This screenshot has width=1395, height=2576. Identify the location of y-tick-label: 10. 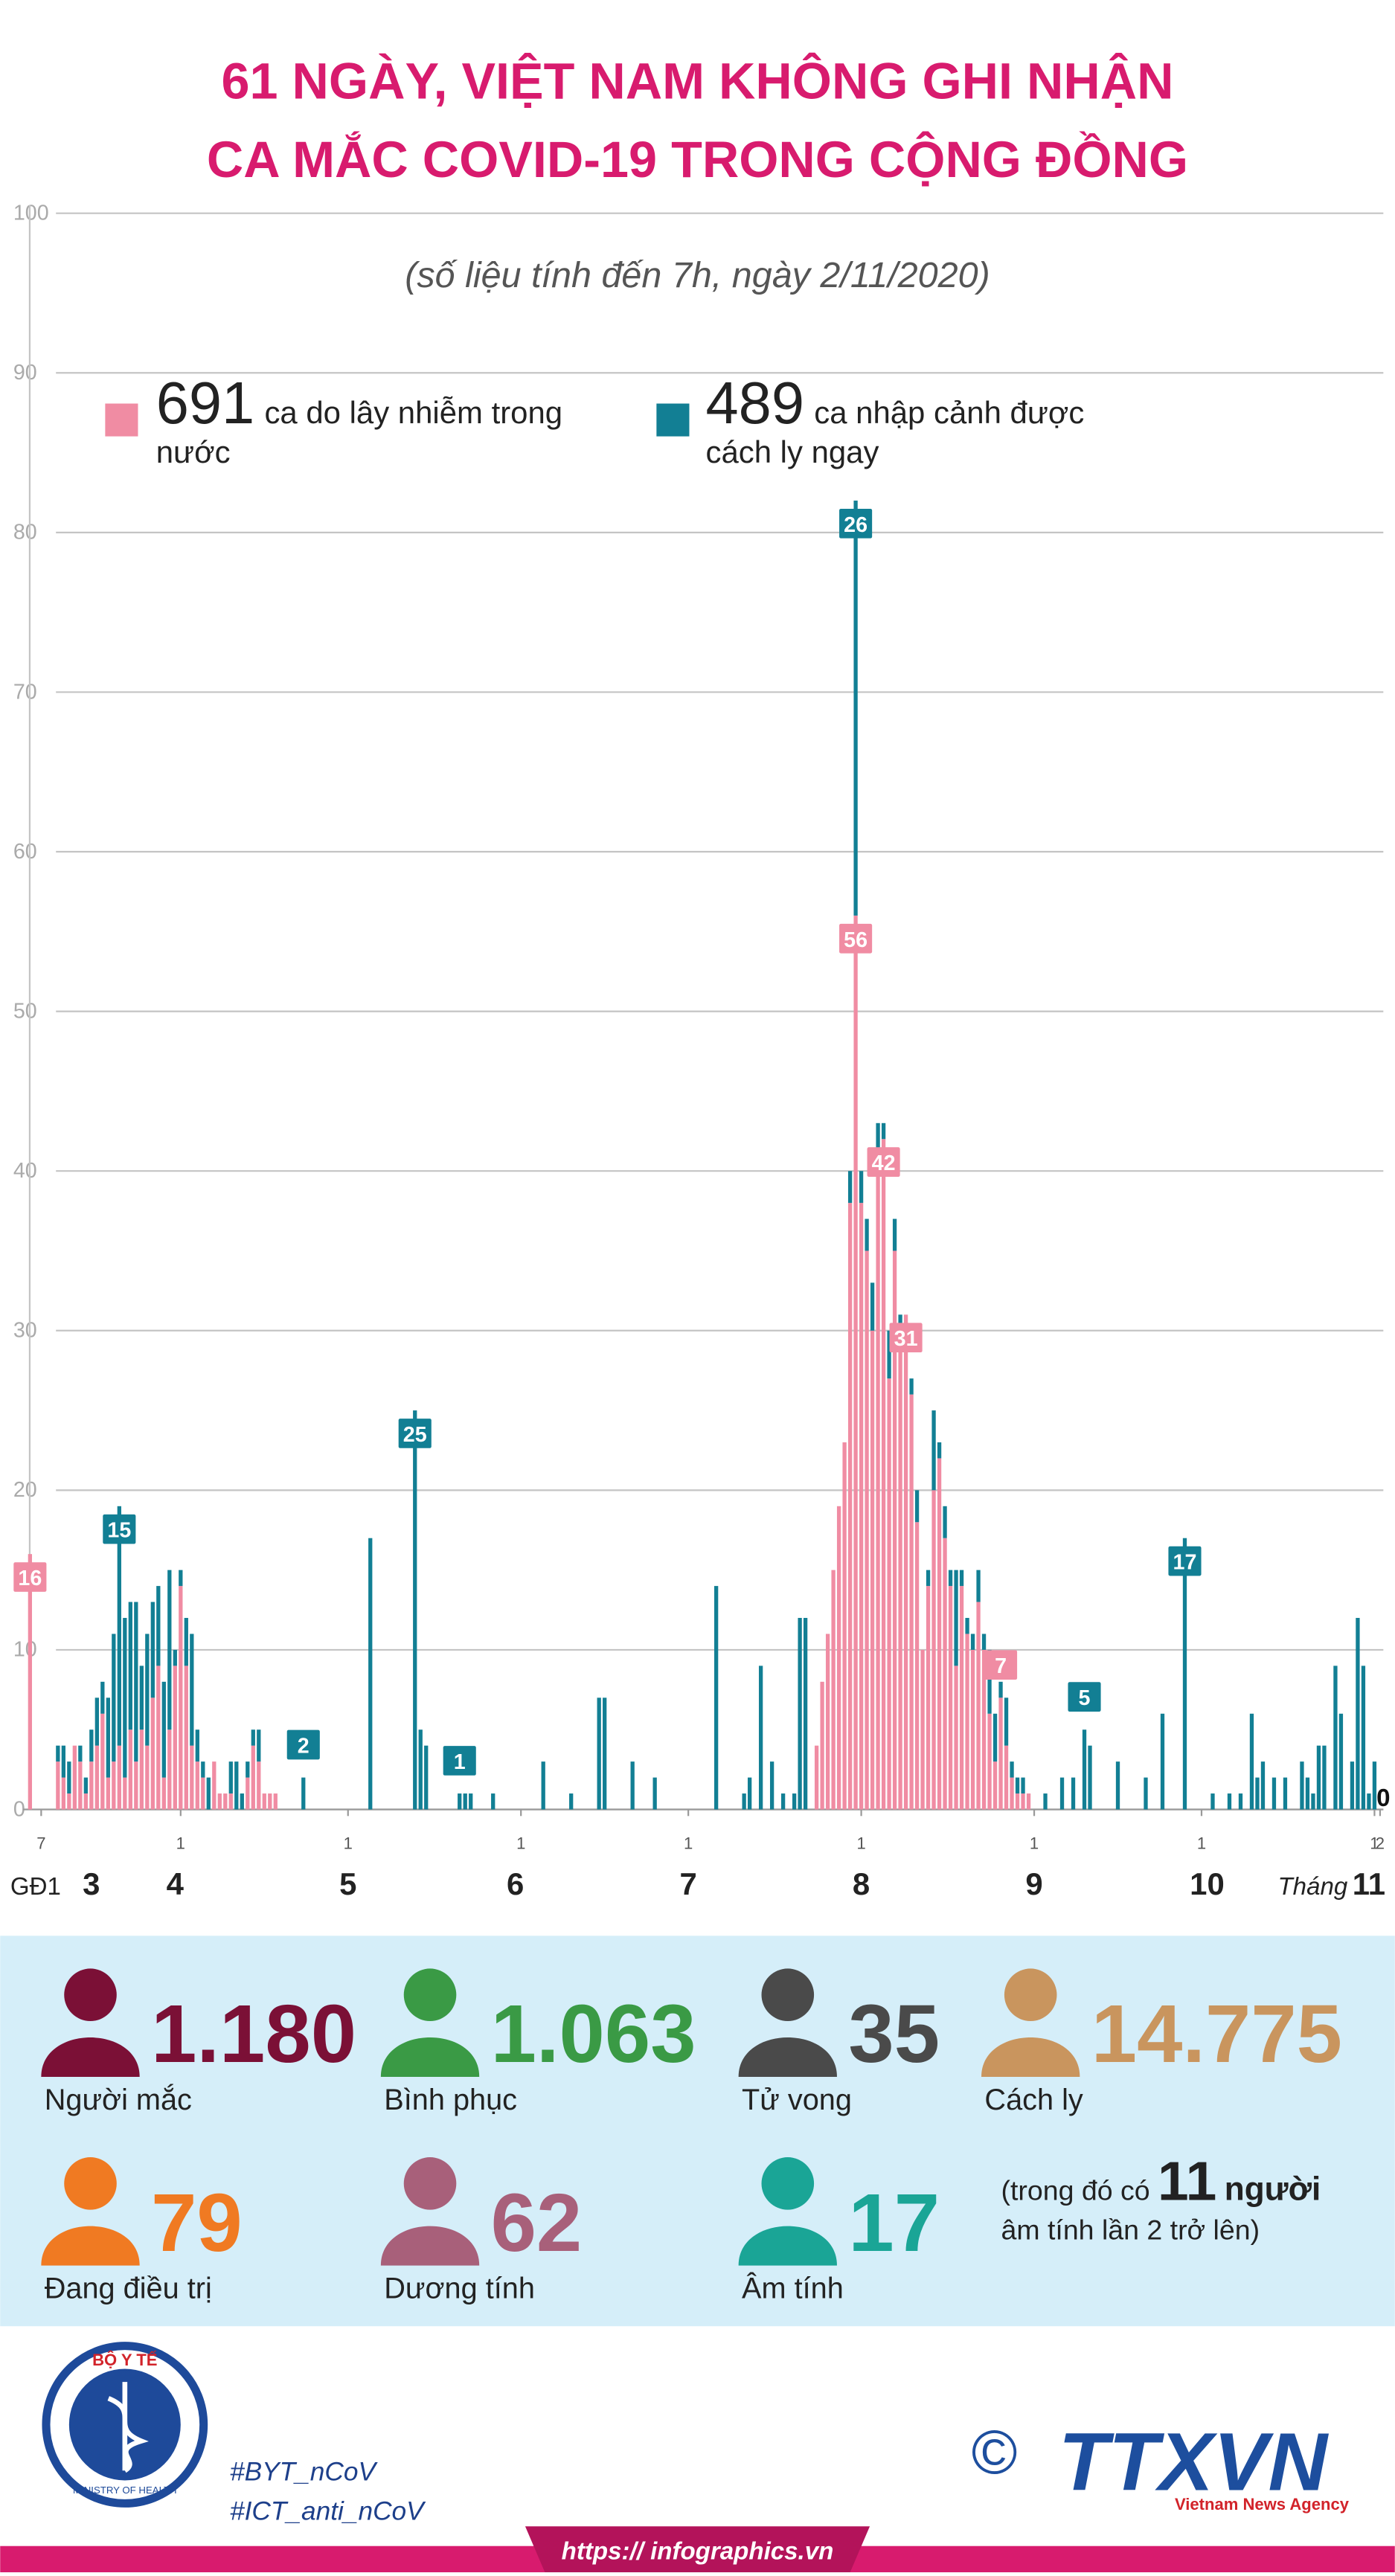
(25, 1650).